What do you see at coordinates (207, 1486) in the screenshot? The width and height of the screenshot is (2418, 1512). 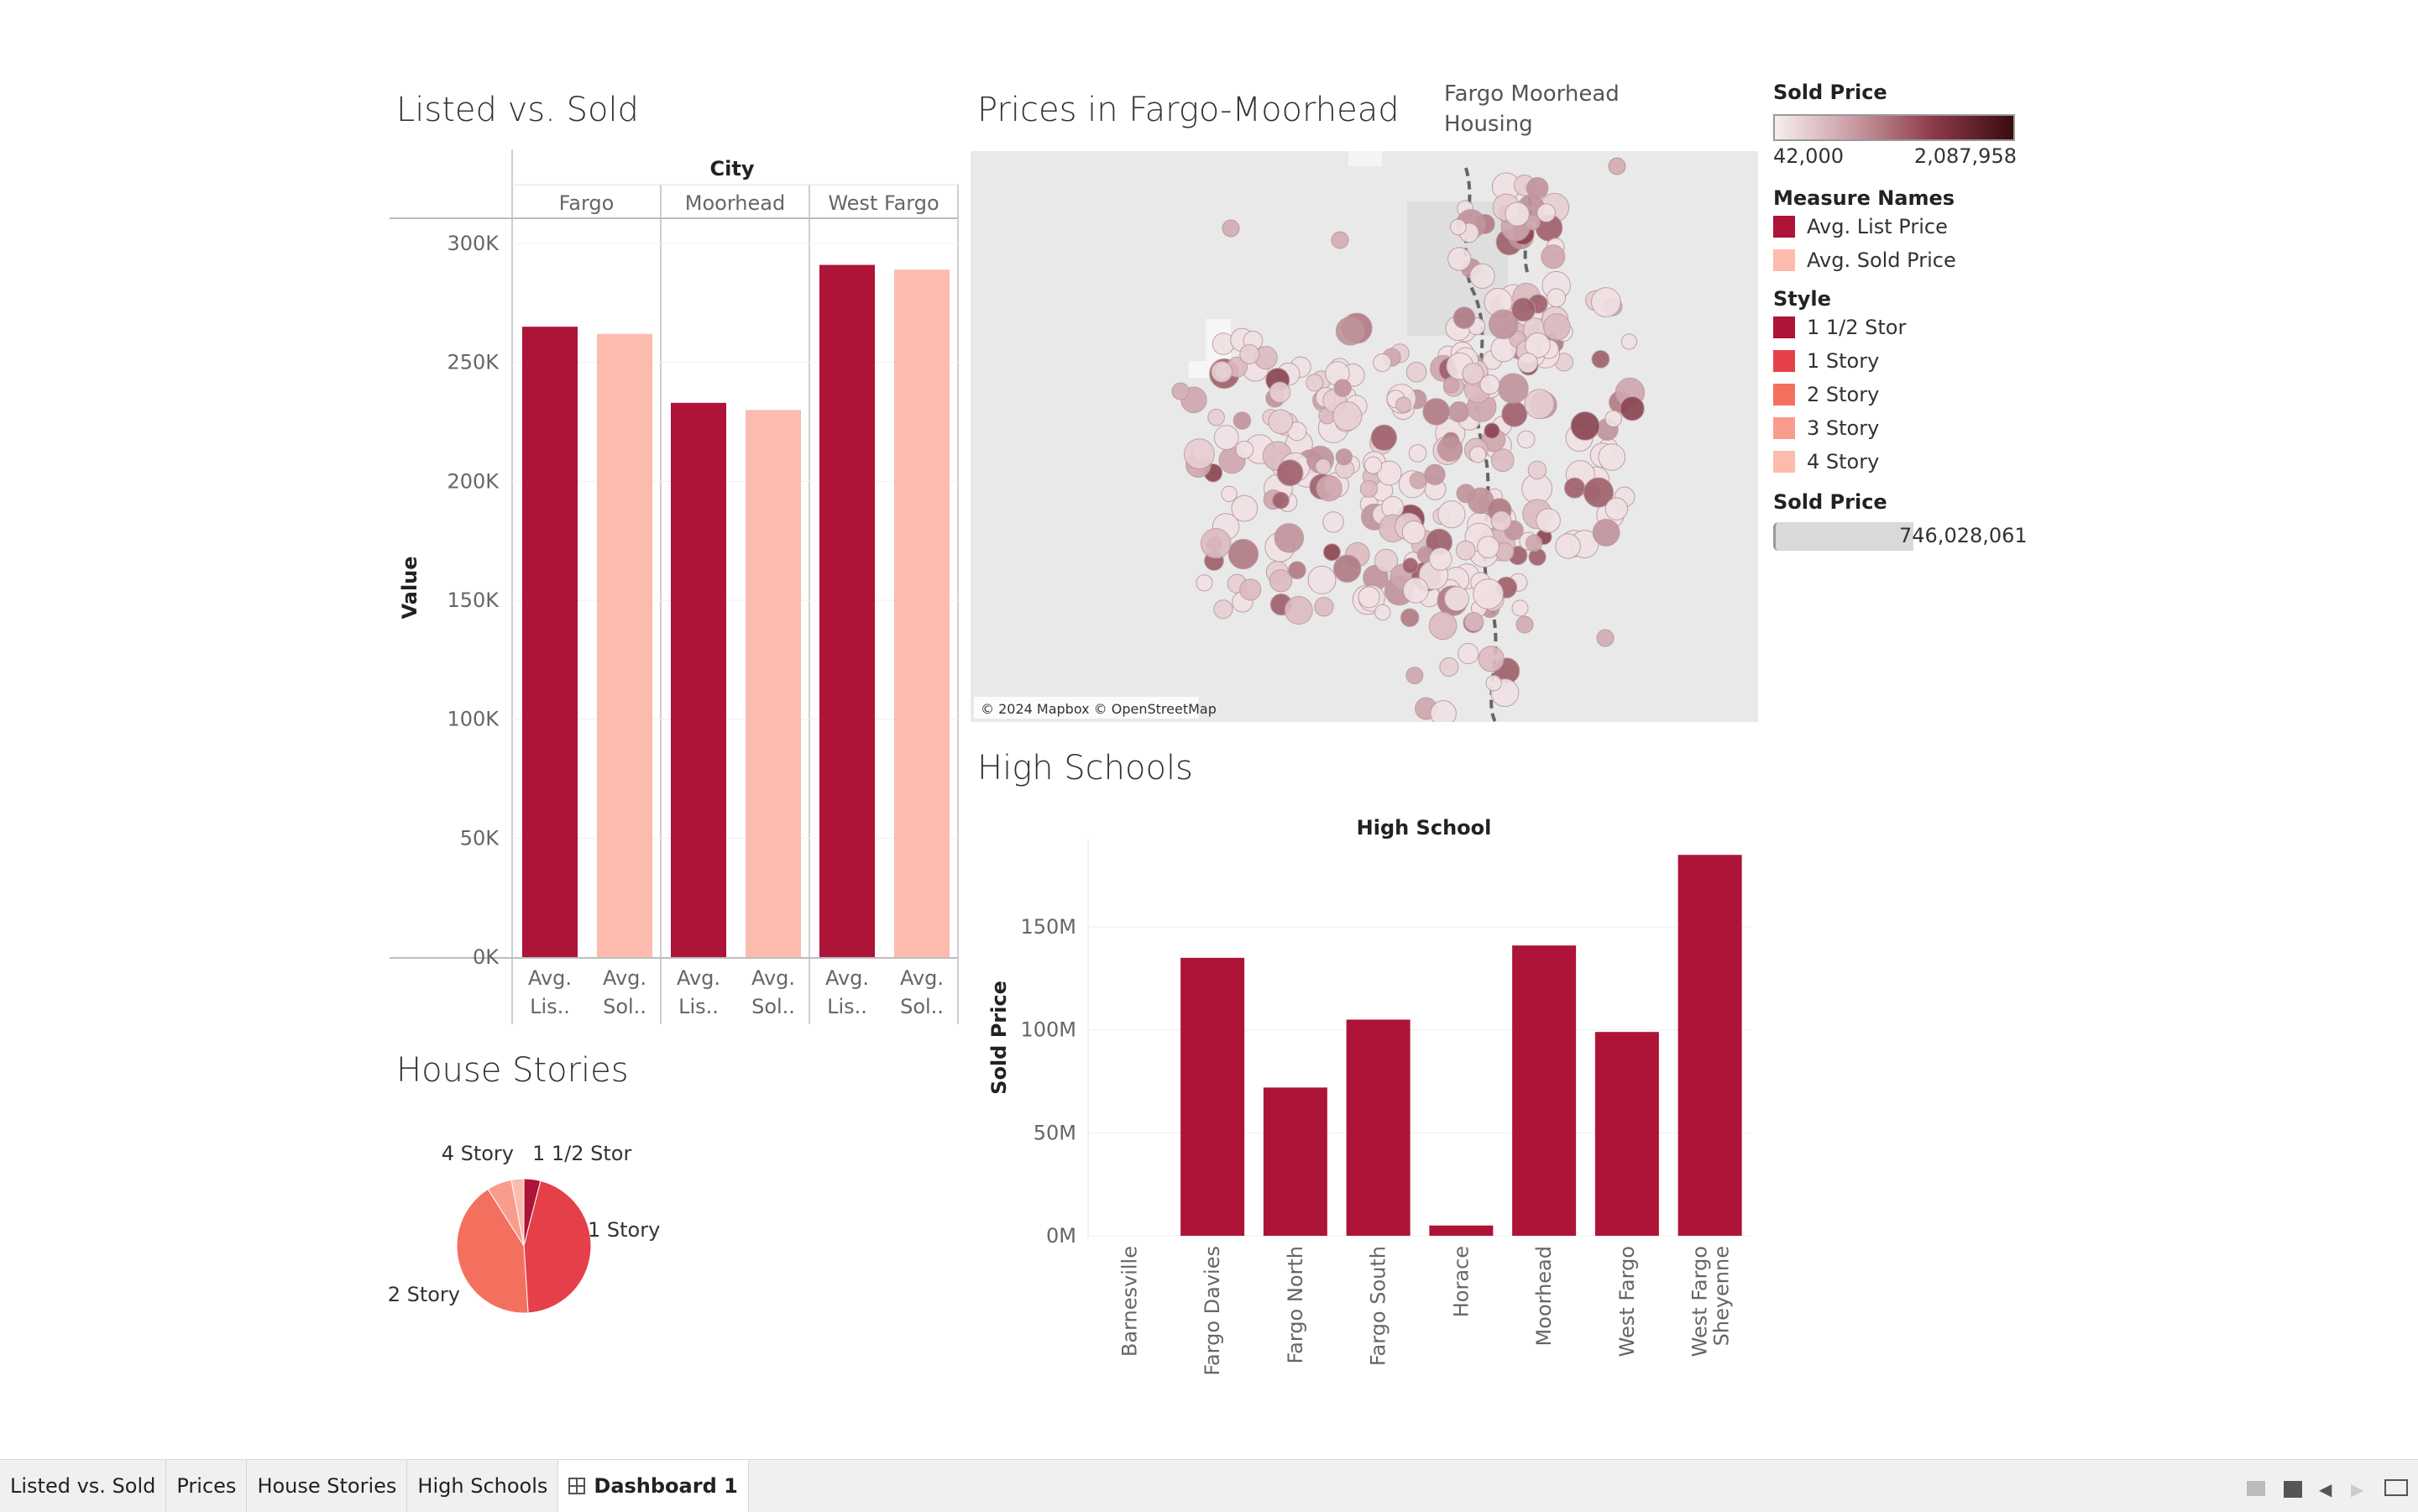 I see `tab-prices: Prices` at bounding box center [207, 1486].